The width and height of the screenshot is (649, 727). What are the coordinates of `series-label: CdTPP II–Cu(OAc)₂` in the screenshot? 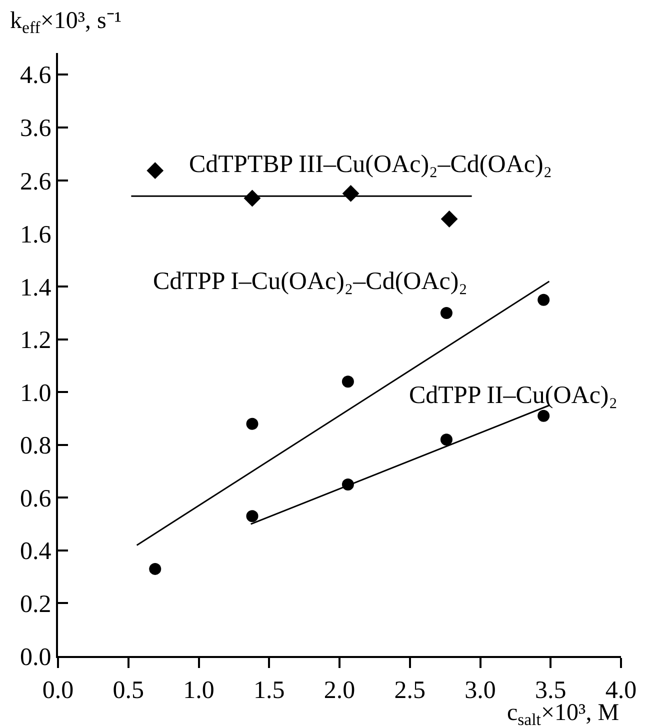 It's located at (513, 395).